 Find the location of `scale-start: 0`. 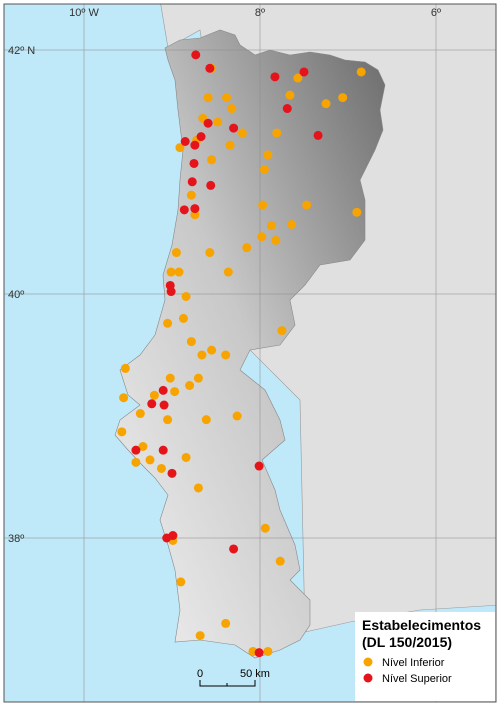

scale-start: 0 is located at coordinates (200, 674).